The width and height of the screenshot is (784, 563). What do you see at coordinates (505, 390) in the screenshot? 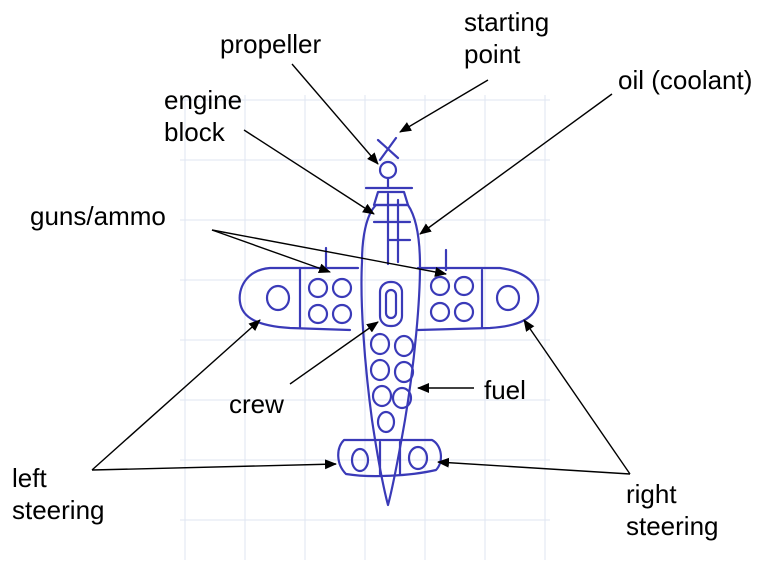
I see `label-fuel: fuel` at bounding box center [505, 390].